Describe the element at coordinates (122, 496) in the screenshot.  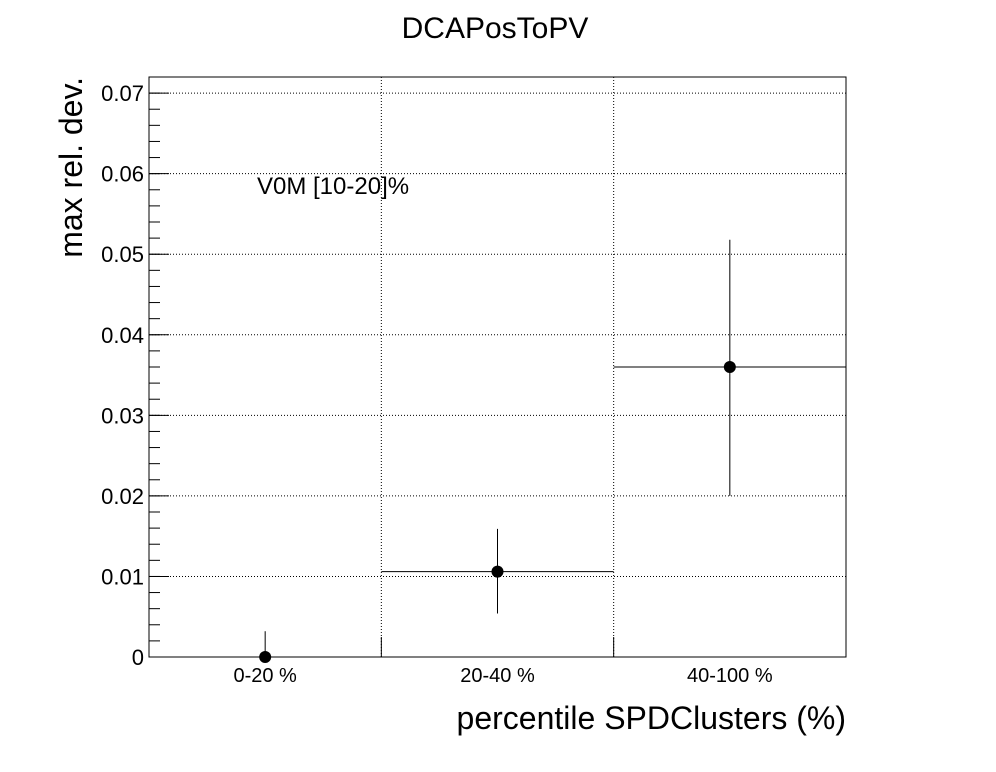
I see `y-tick-label: 0.02` at that location.